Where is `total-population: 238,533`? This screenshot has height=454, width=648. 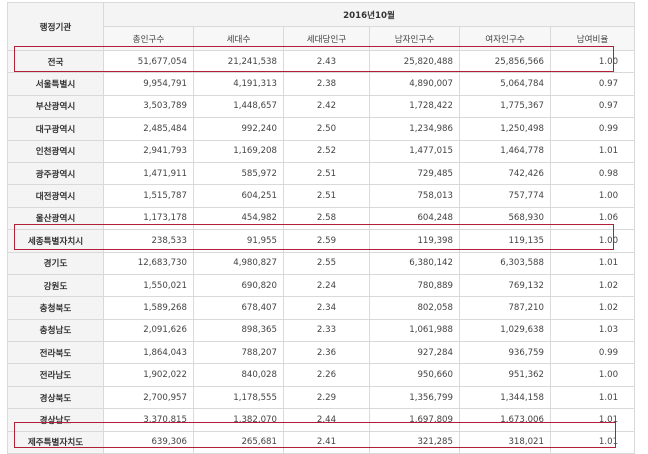
total-population: 238,533 is located at coordinates (148, 241).